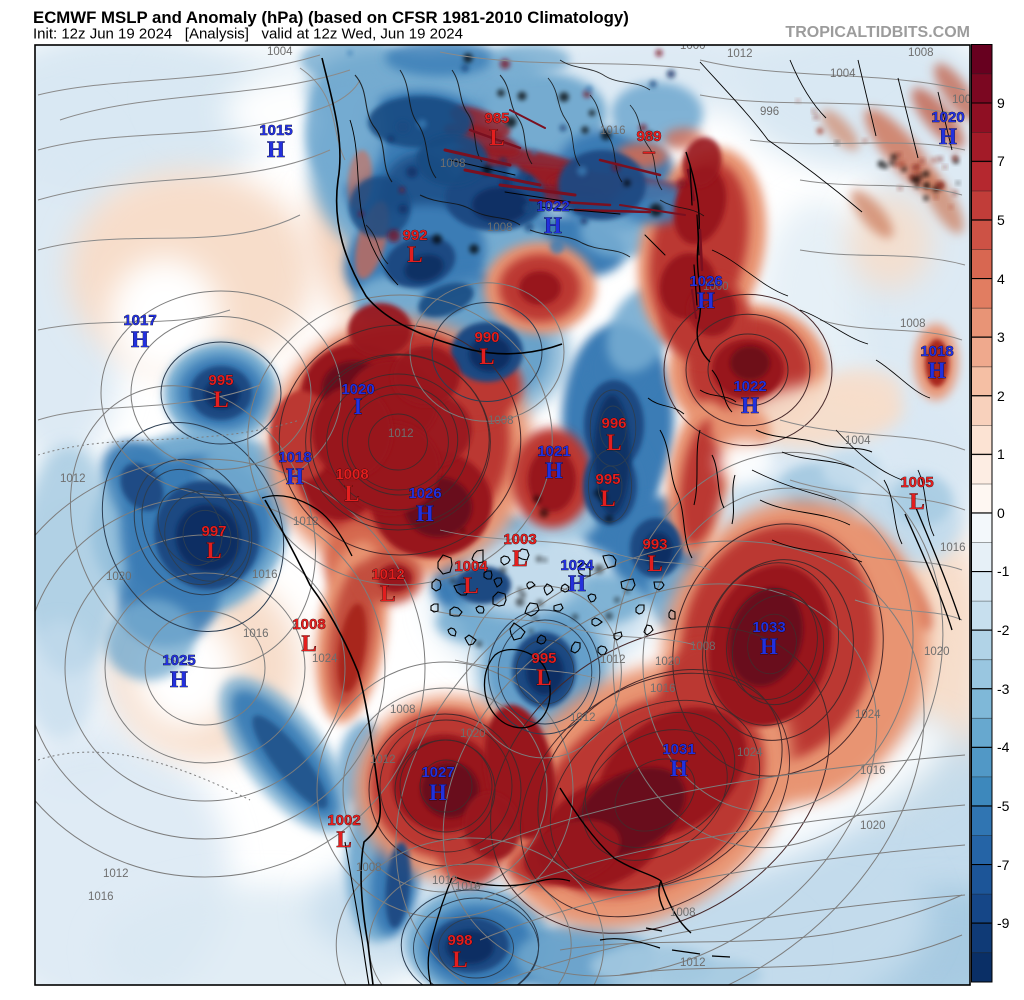  Describe the element at coordinates (437, 772) in the screenshot. I see `svg-text: 1027` at that location.